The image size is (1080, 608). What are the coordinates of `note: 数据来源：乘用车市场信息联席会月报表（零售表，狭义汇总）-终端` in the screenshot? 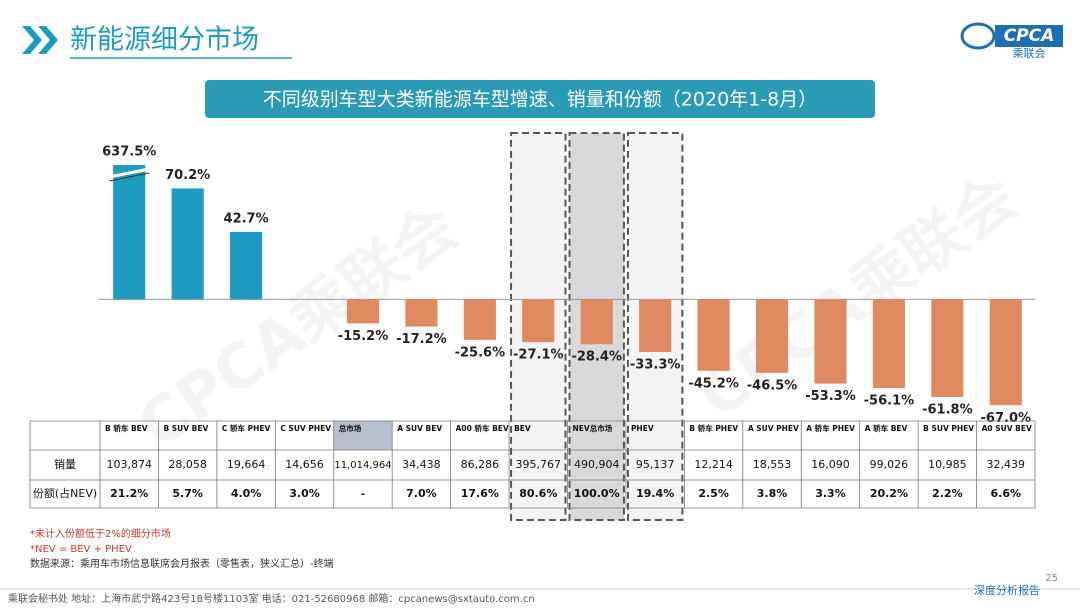 It's located at (182, 563).